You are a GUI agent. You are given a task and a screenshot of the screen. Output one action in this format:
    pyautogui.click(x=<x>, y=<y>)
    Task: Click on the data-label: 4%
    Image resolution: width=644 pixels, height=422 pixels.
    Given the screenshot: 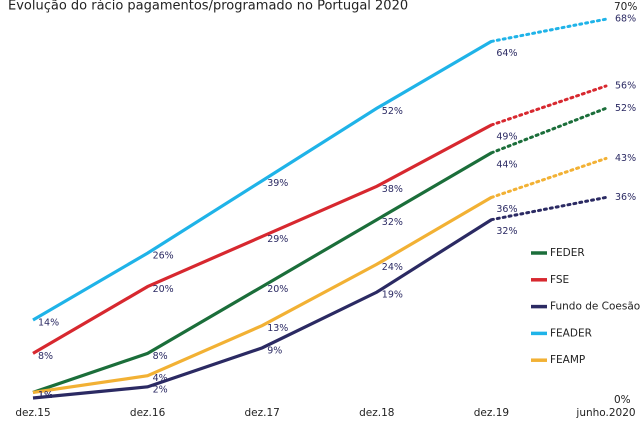 What is the action you would take?
    pyautogui.click(x=160, y=378)
    